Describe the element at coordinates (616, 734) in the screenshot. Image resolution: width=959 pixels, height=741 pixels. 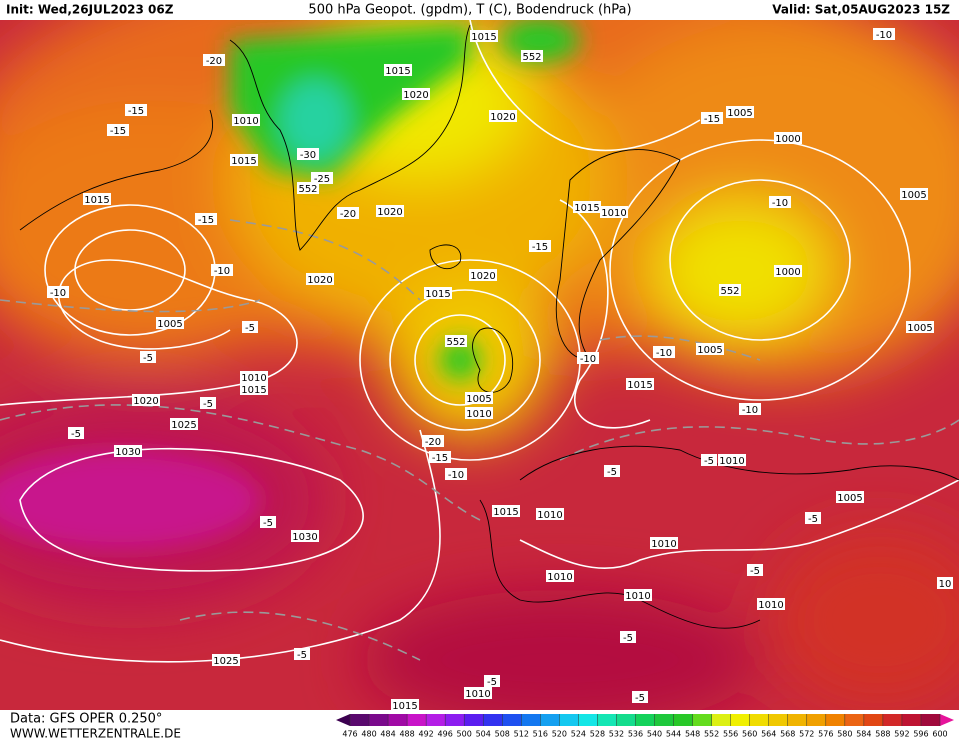
I see `colorbar-label: 532` at that location.